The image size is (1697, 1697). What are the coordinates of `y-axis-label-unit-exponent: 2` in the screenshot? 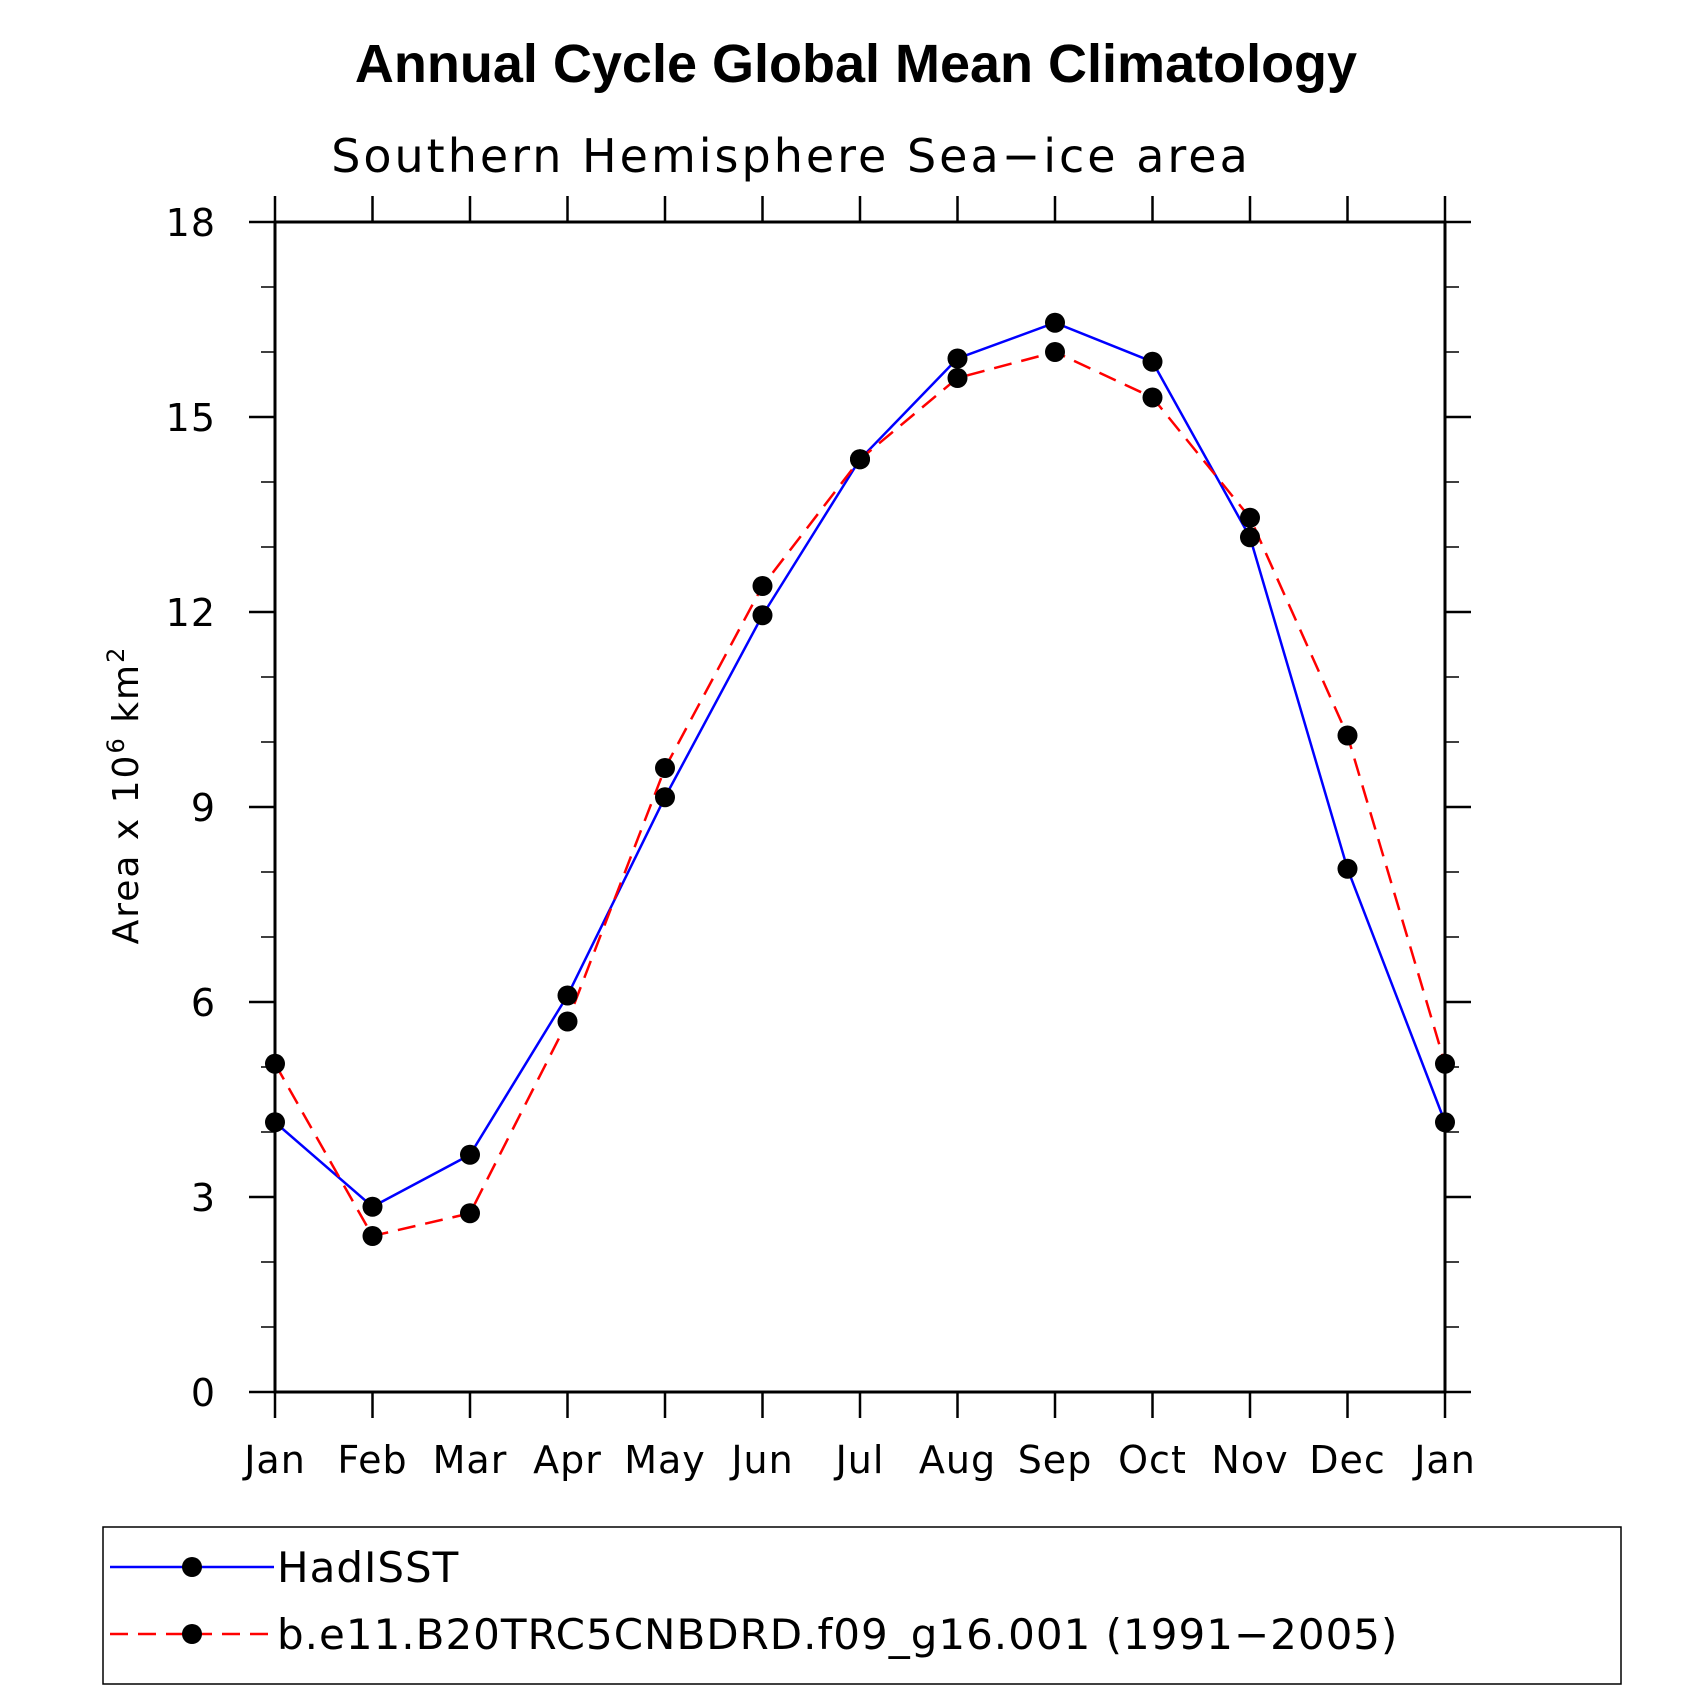 It's located at (116, 654).